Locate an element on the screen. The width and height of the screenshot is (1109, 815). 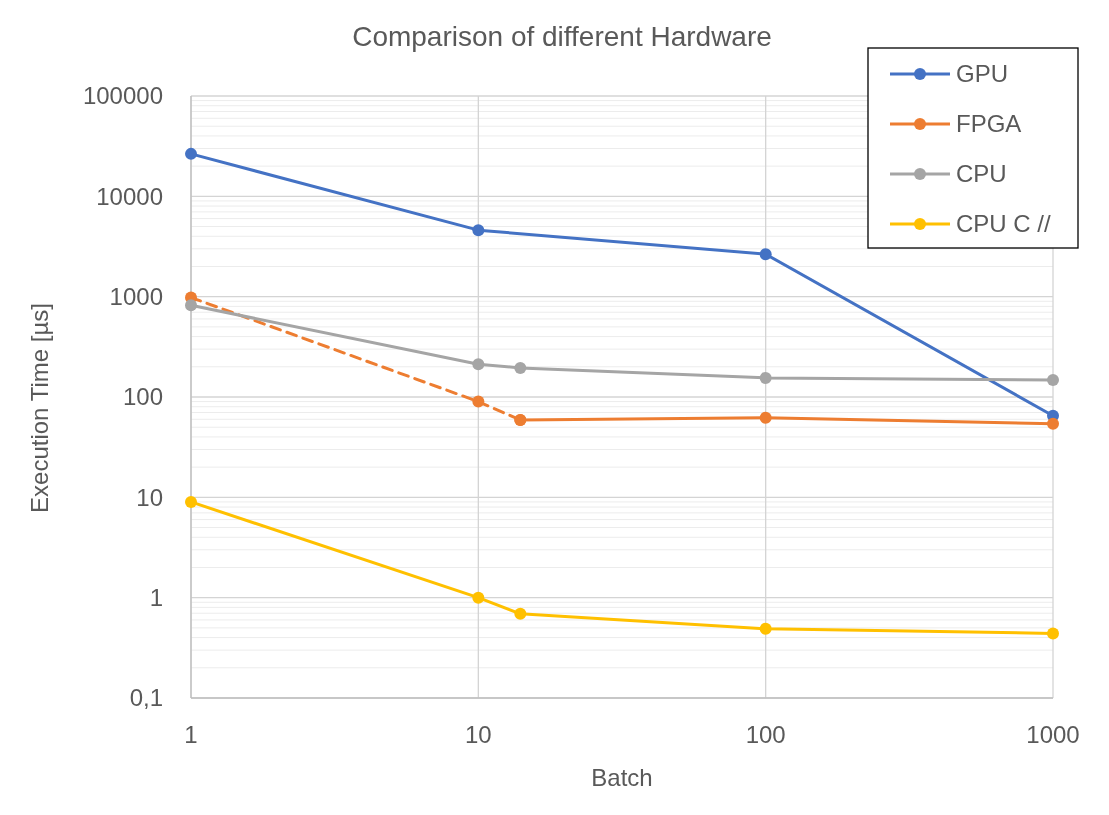
x-tick-label: 100 is located at coordinates (765, 734).